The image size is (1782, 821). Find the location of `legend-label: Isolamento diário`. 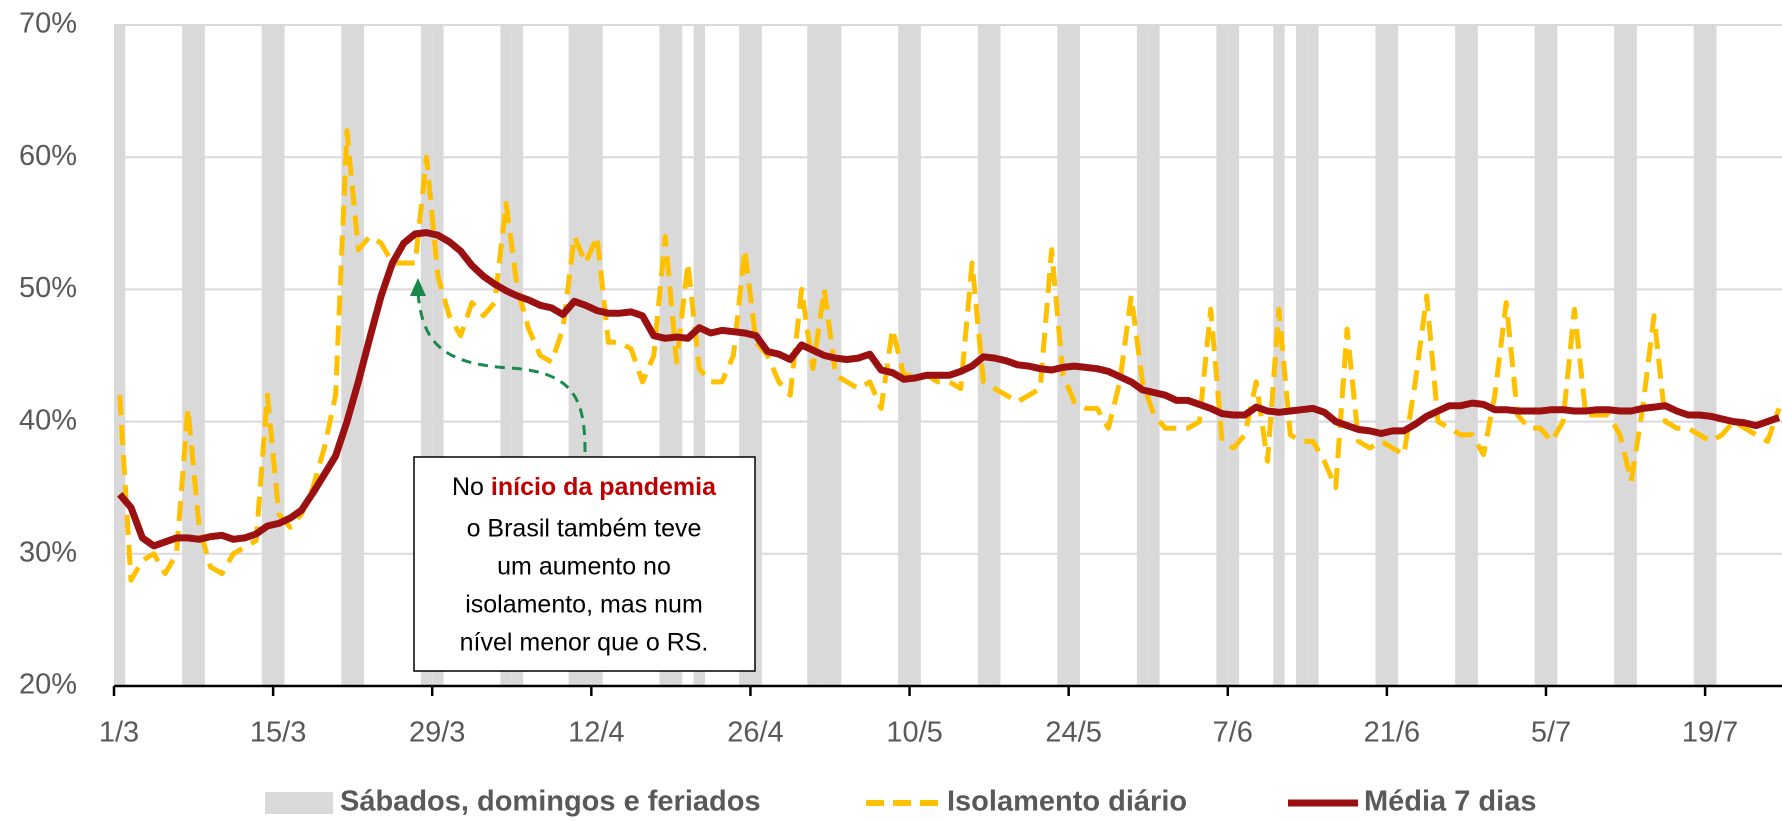

legend-label: Isolamento diário is located at coordinates (1067, 802).